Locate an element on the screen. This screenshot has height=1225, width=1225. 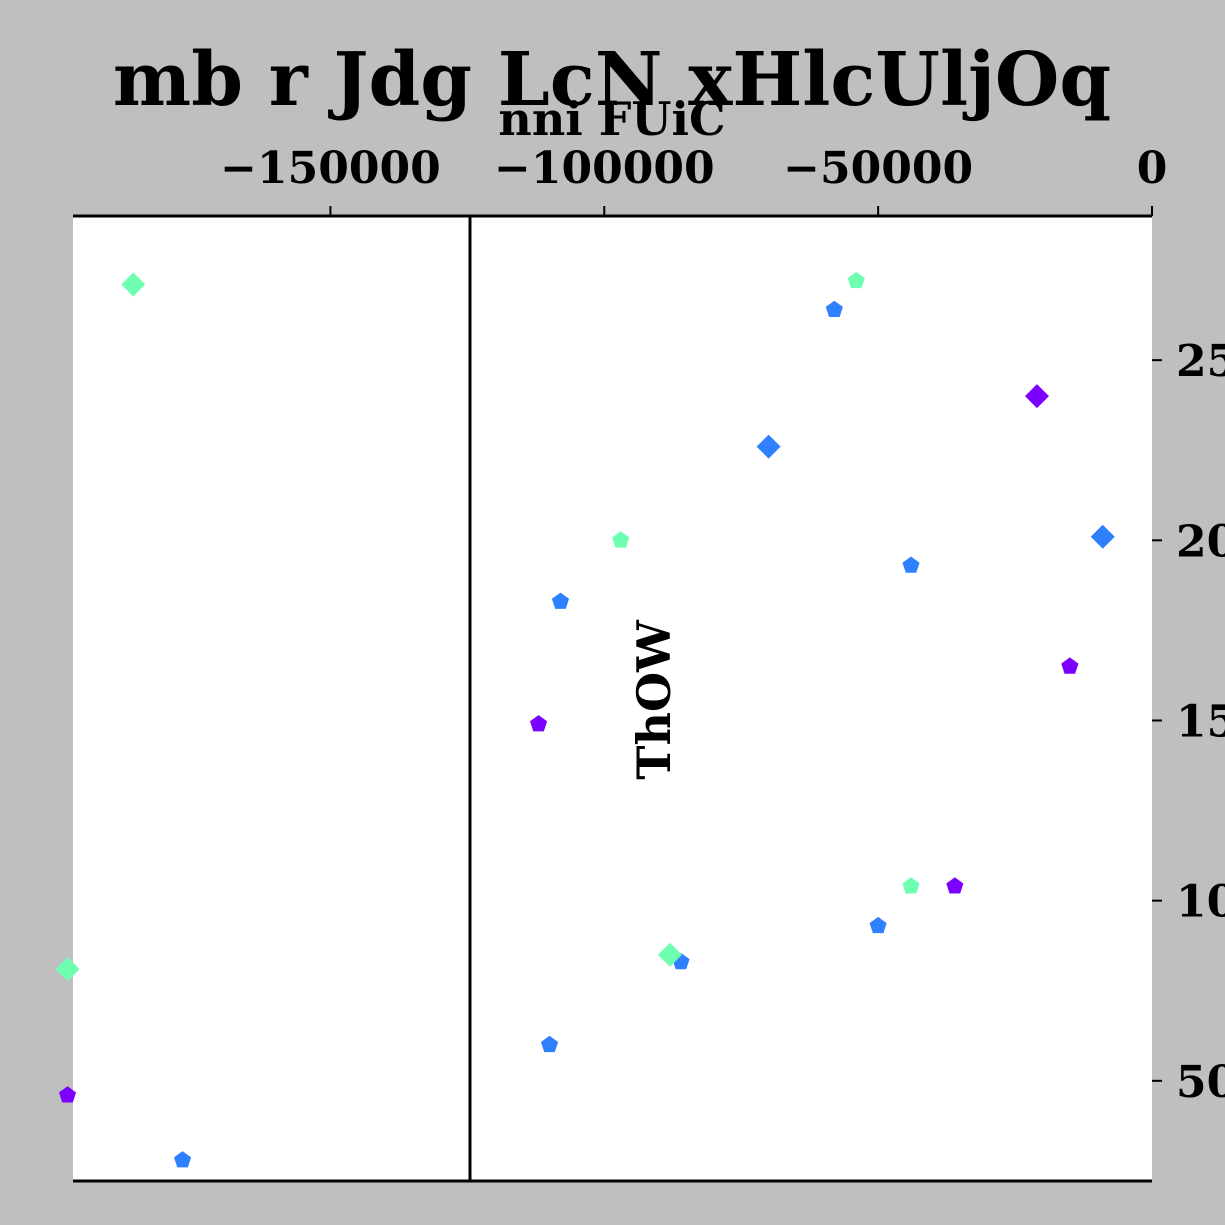
y-tick-label: 2500 is located at coordinates (1200, 361).